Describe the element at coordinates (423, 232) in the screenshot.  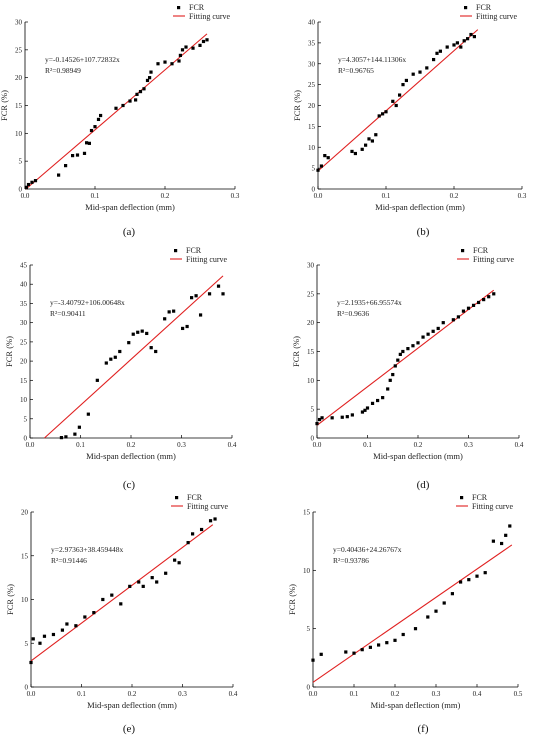
I see `panel-label: (b)` at that location.